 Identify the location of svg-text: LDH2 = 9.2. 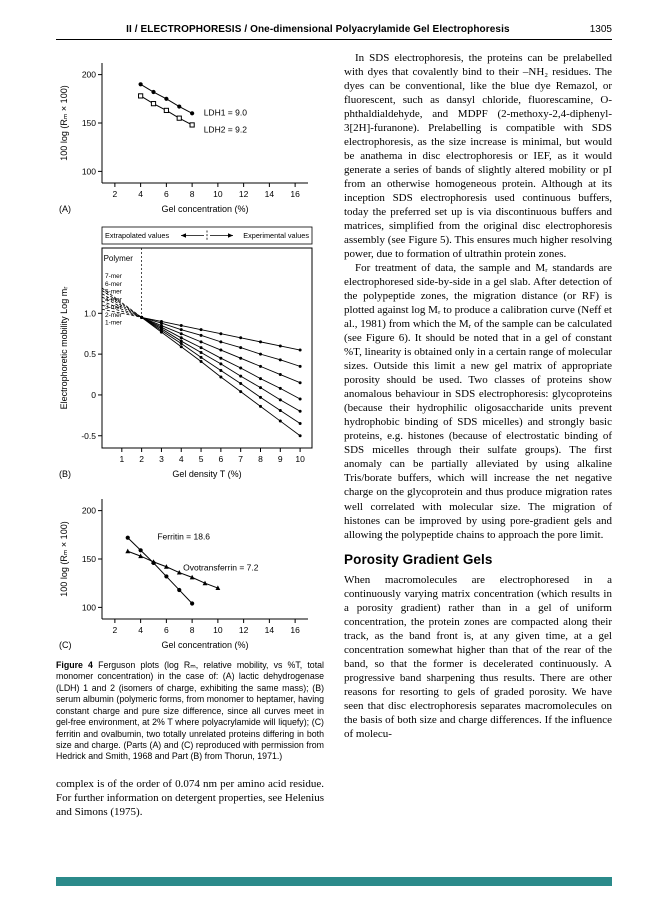
(226, 130).